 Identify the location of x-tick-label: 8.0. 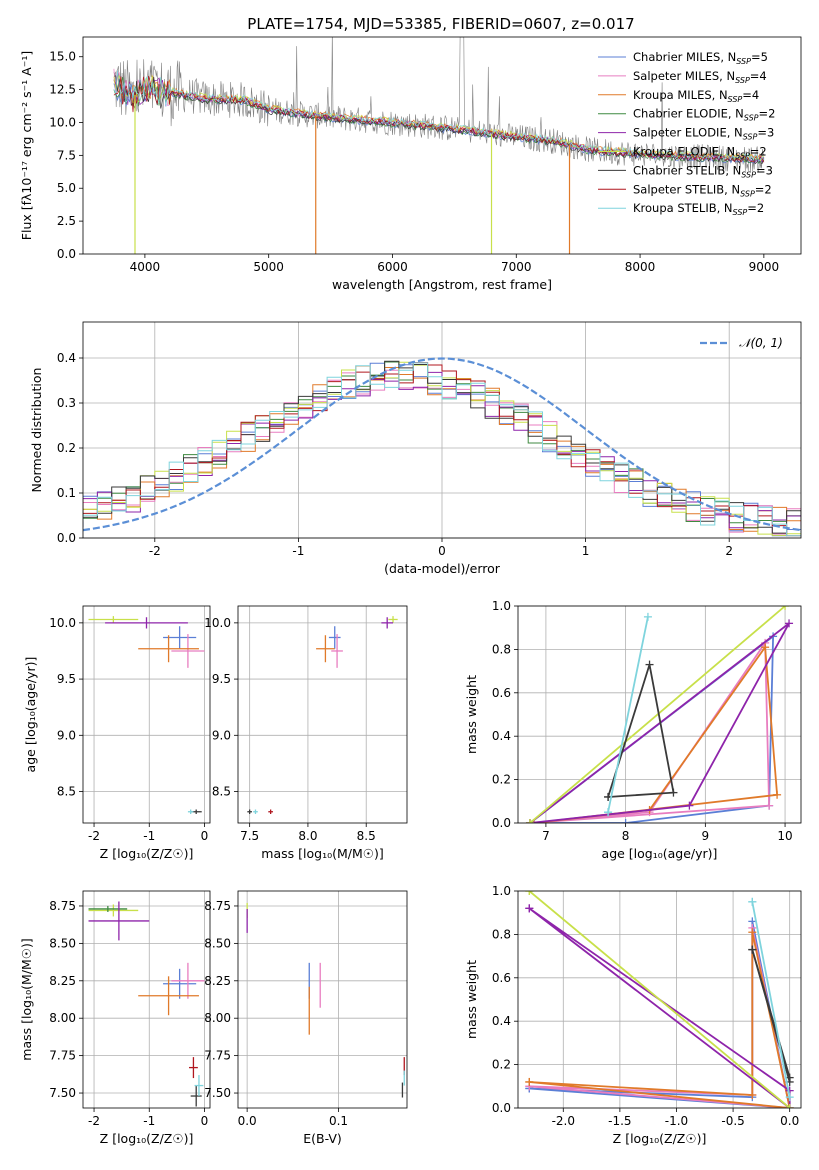
(307, 836).